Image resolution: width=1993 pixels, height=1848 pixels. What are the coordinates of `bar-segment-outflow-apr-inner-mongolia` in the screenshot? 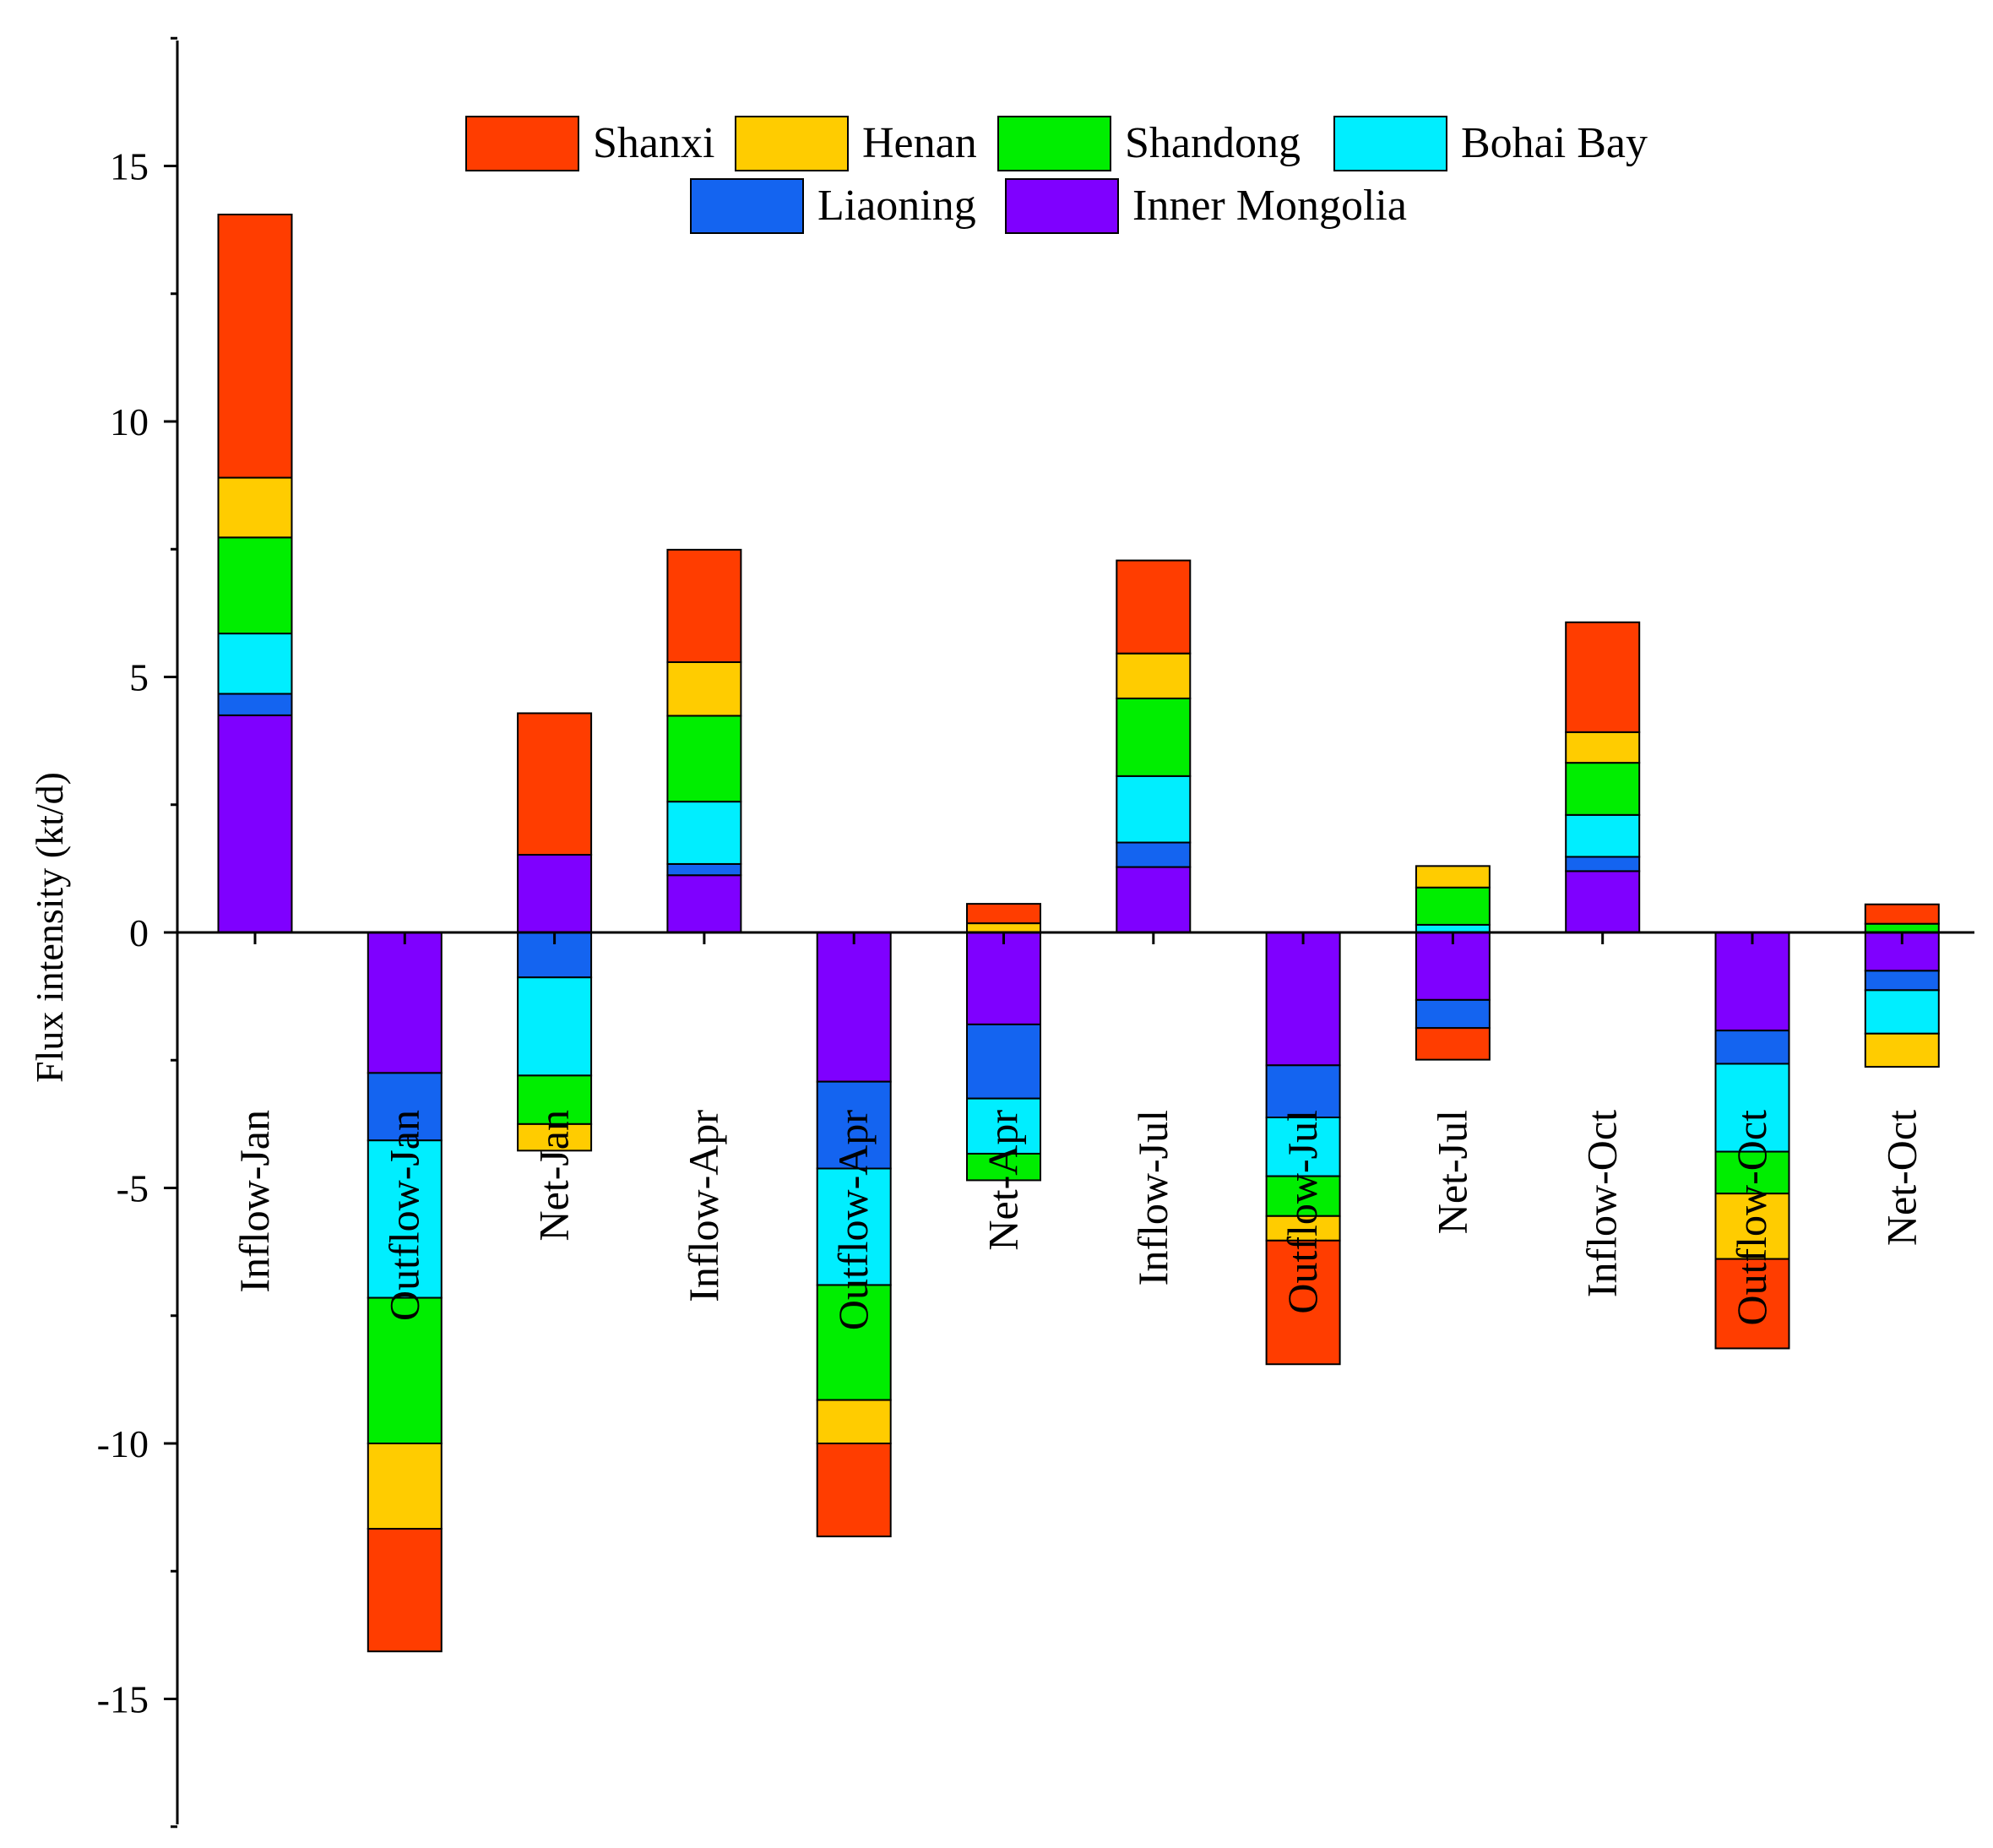 It's located at (854, 1007).